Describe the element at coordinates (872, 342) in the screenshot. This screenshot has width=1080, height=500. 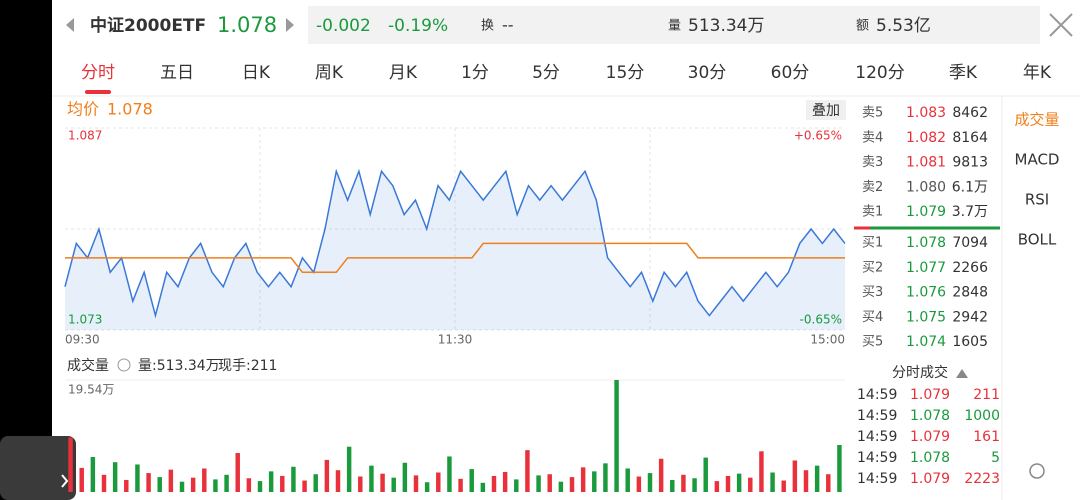
I see `book-label: 买5` at that location.